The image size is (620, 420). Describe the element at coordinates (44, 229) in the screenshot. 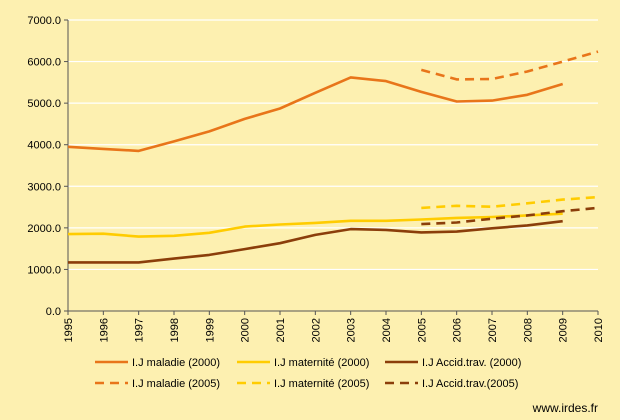

I see `y-tick-label: 2000.0` at that location.